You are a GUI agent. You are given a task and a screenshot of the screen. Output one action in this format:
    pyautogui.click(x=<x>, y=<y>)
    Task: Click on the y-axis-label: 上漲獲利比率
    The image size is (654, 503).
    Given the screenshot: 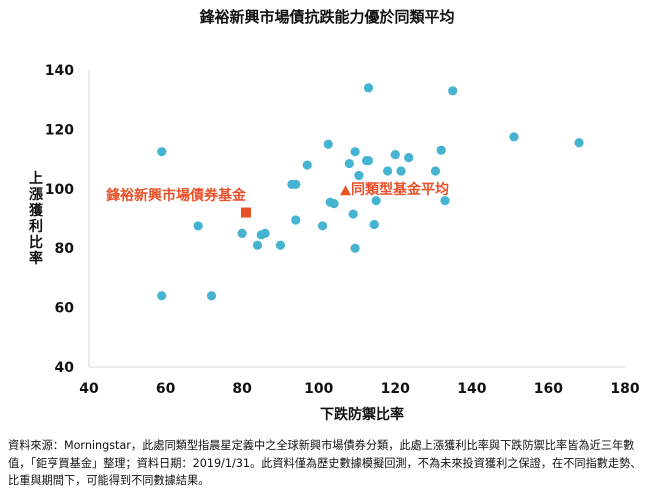 What is the action you would take?
    pyautogui.click(x=36, y=219)
    